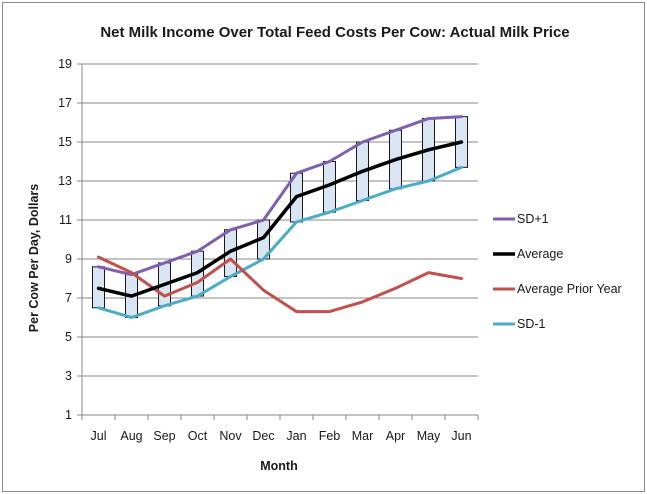 Image resolution: width=647 pixels, height=494 pixels. What do you see at coordinates (99, 436) in the screenshot?
I see `x-tick-label: Jul` at bounding box center [99, 436].